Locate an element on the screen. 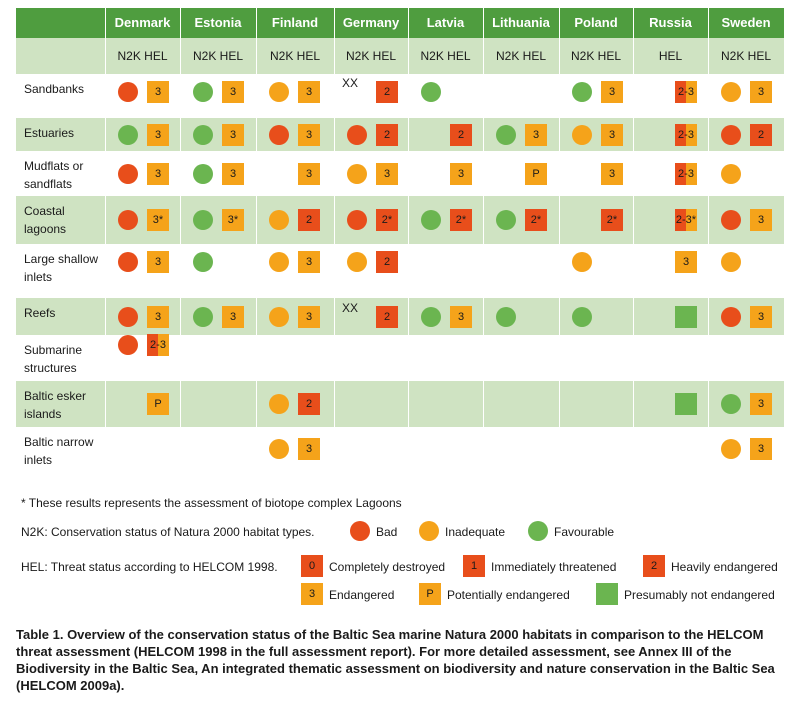 The image size is (801, 705). legend-sP-square: P is located at coordinates (430, 594).